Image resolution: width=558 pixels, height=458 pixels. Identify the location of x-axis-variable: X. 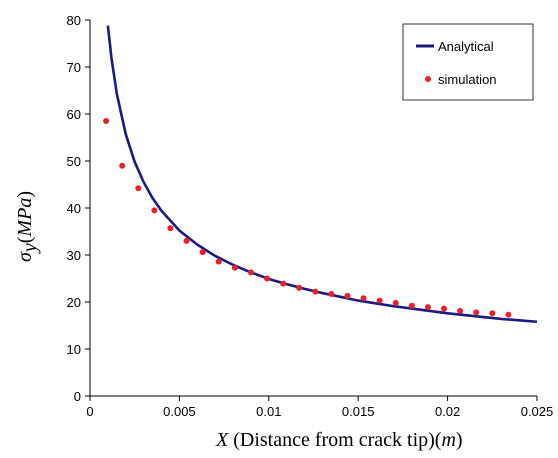
(222, 440).